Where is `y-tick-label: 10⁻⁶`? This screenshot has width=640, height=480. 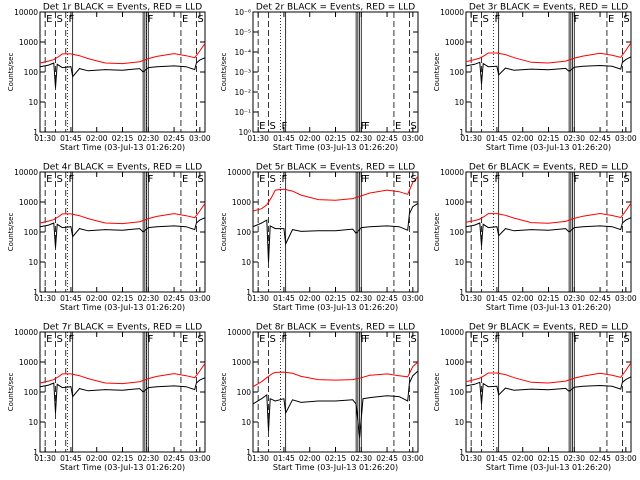 y-tick-label: 10⁻⁶ is located at coordinates (242, 12).